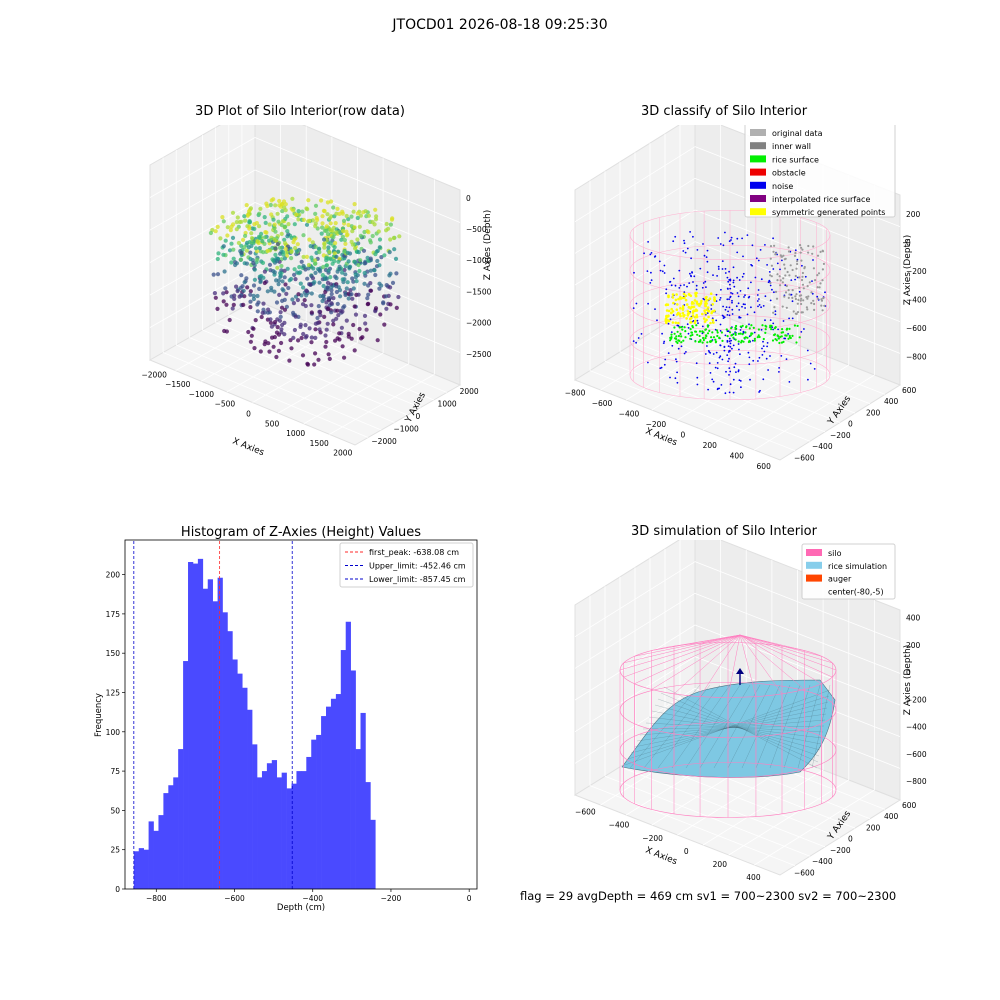 Image resolution: width=1000 pixels, height=1000 pixels. What do you see at coordinates (115, 810) in the screenshot?
I see `y-tick-label: 50` at bounding box center [115, 810].